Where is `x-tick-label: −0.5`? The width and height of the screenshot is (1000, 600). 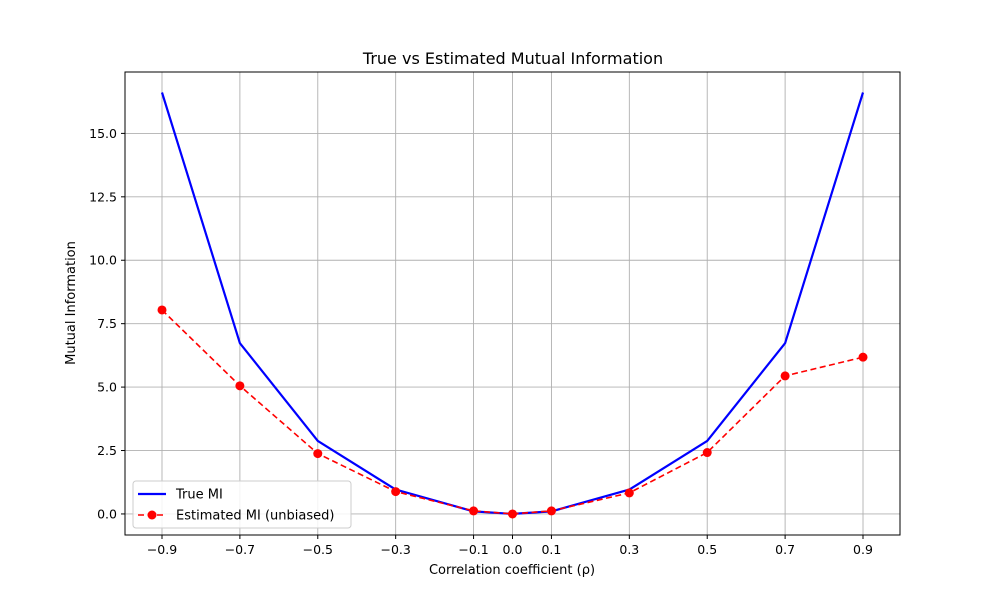 x-tick-label: −0.5 is located at coordinates (318, 549).